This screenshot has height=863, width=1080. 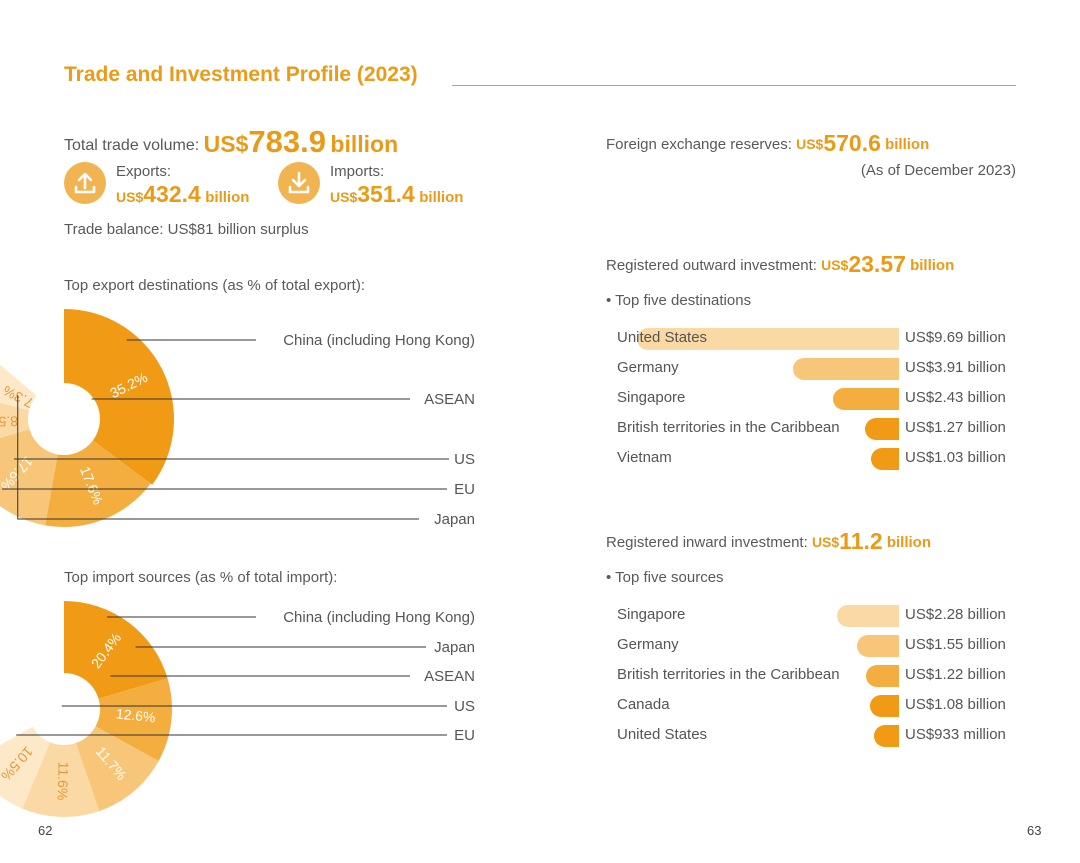 I want to click on bar-category-label: Canada, so click(x=643, y=704).